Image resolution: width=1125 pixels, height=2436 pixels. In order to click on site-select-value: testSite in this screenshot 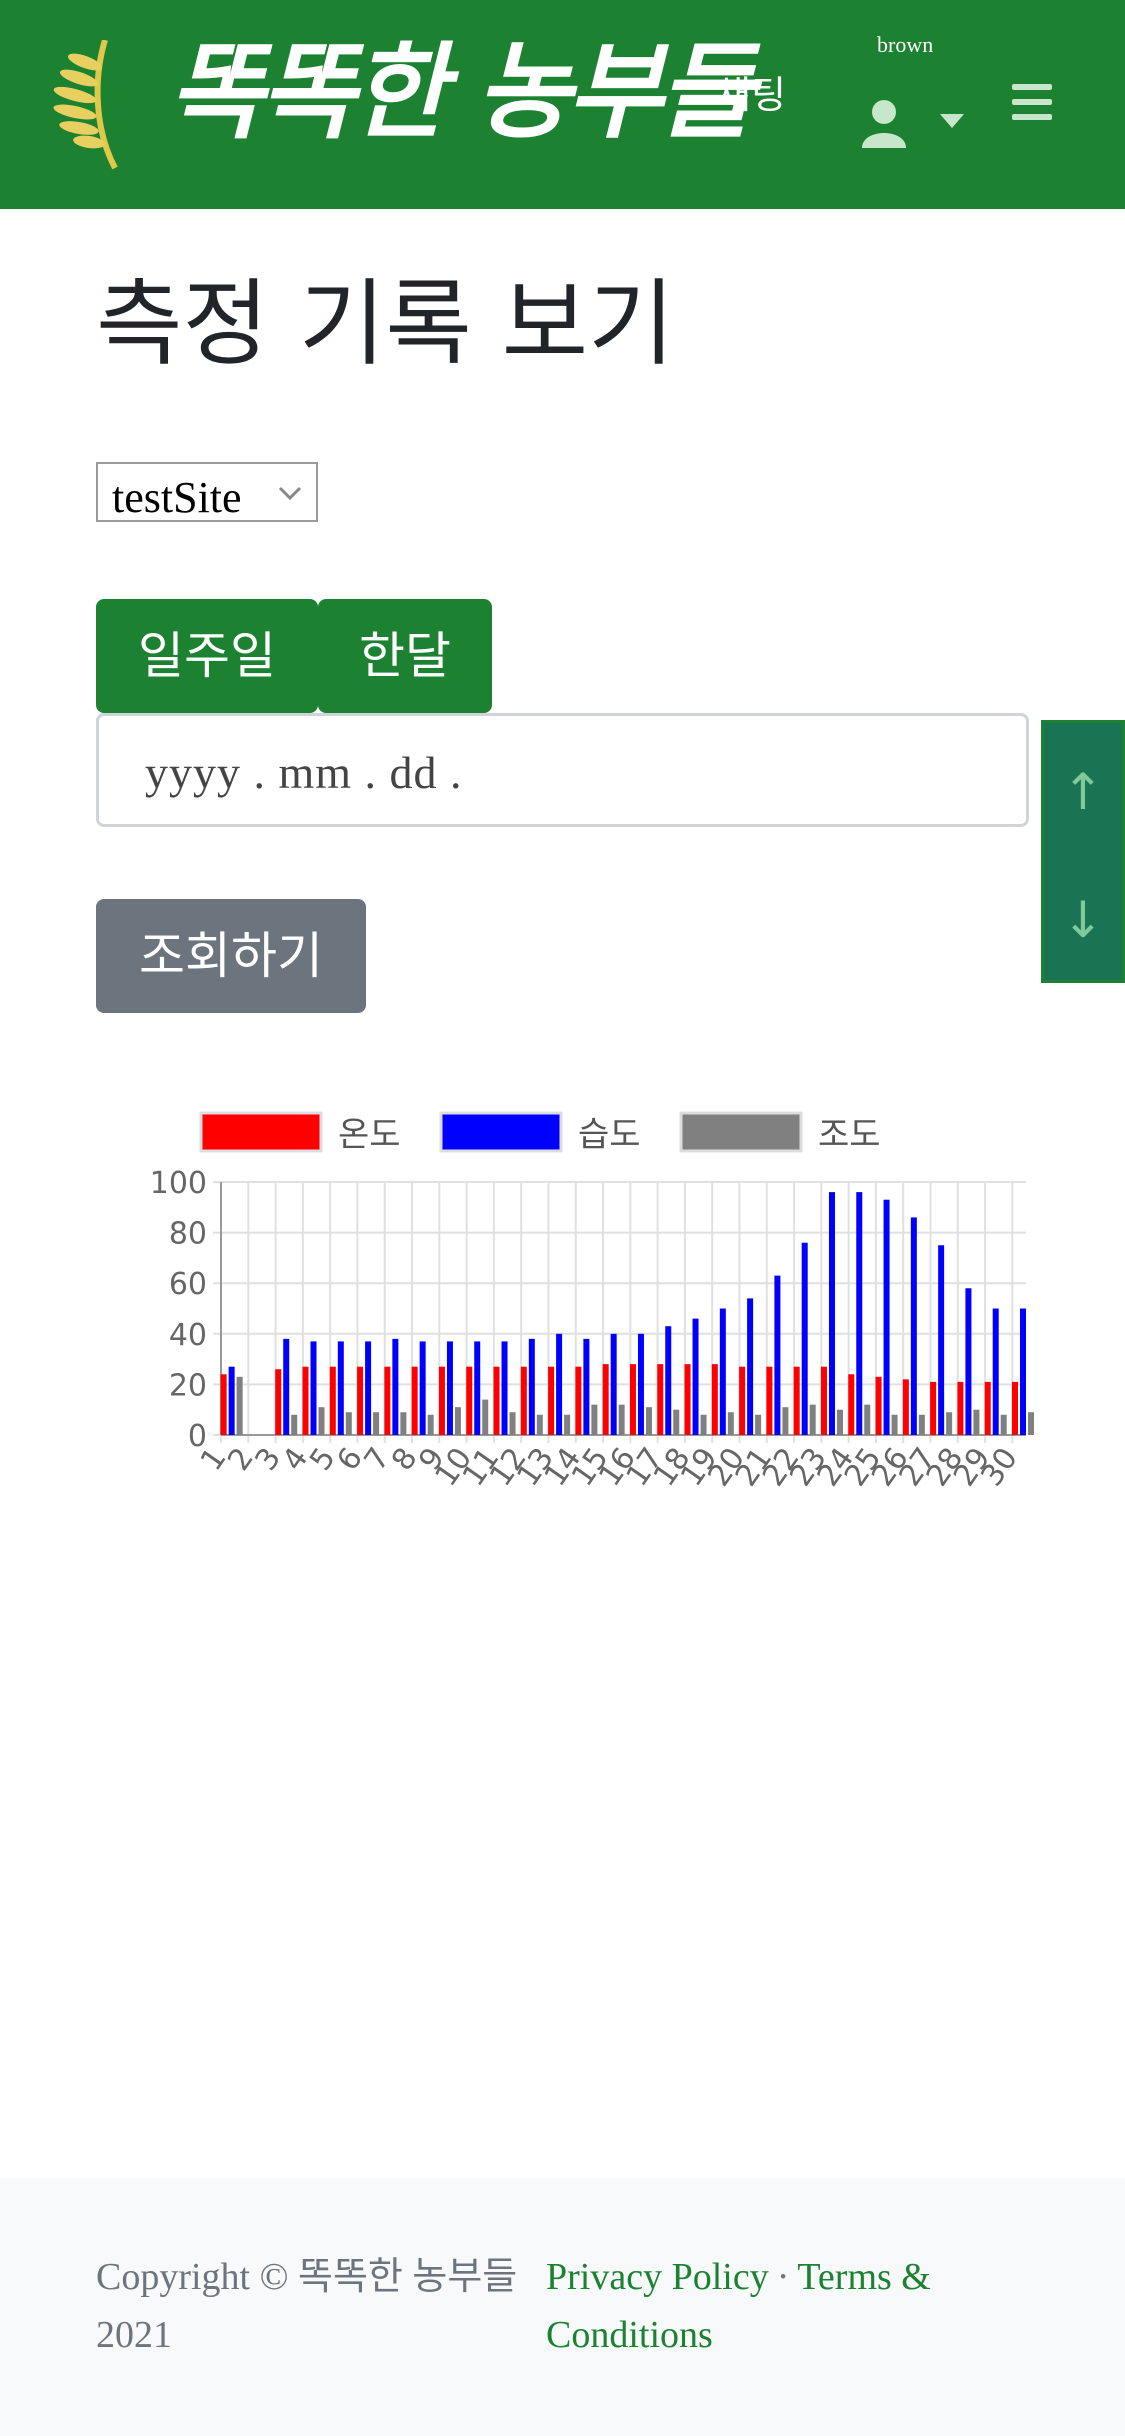, I will do `click(177, 497)`.